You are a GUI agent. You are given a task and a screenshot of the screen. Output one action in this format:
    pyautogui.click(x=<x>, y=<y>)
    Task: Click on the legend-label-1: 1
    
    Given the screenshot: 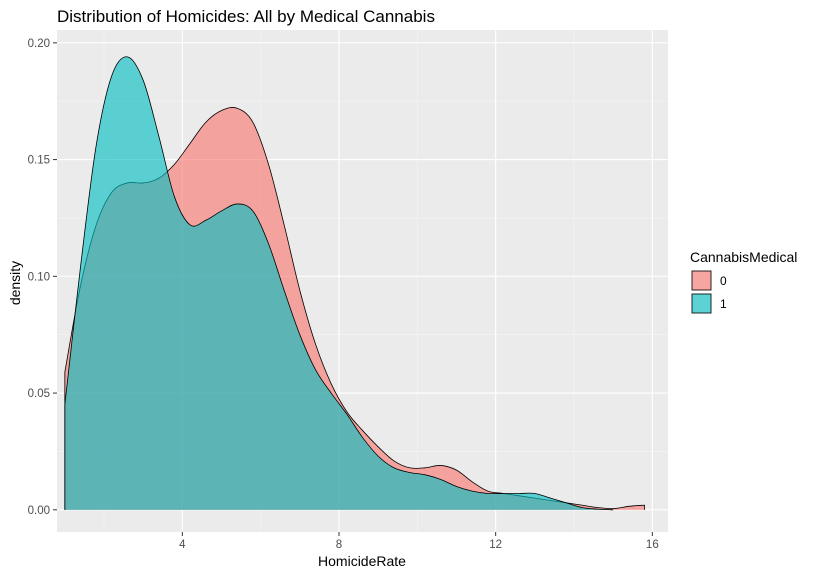 What is the action you would take?
    pyautogui.click(x=723, y=304)
    